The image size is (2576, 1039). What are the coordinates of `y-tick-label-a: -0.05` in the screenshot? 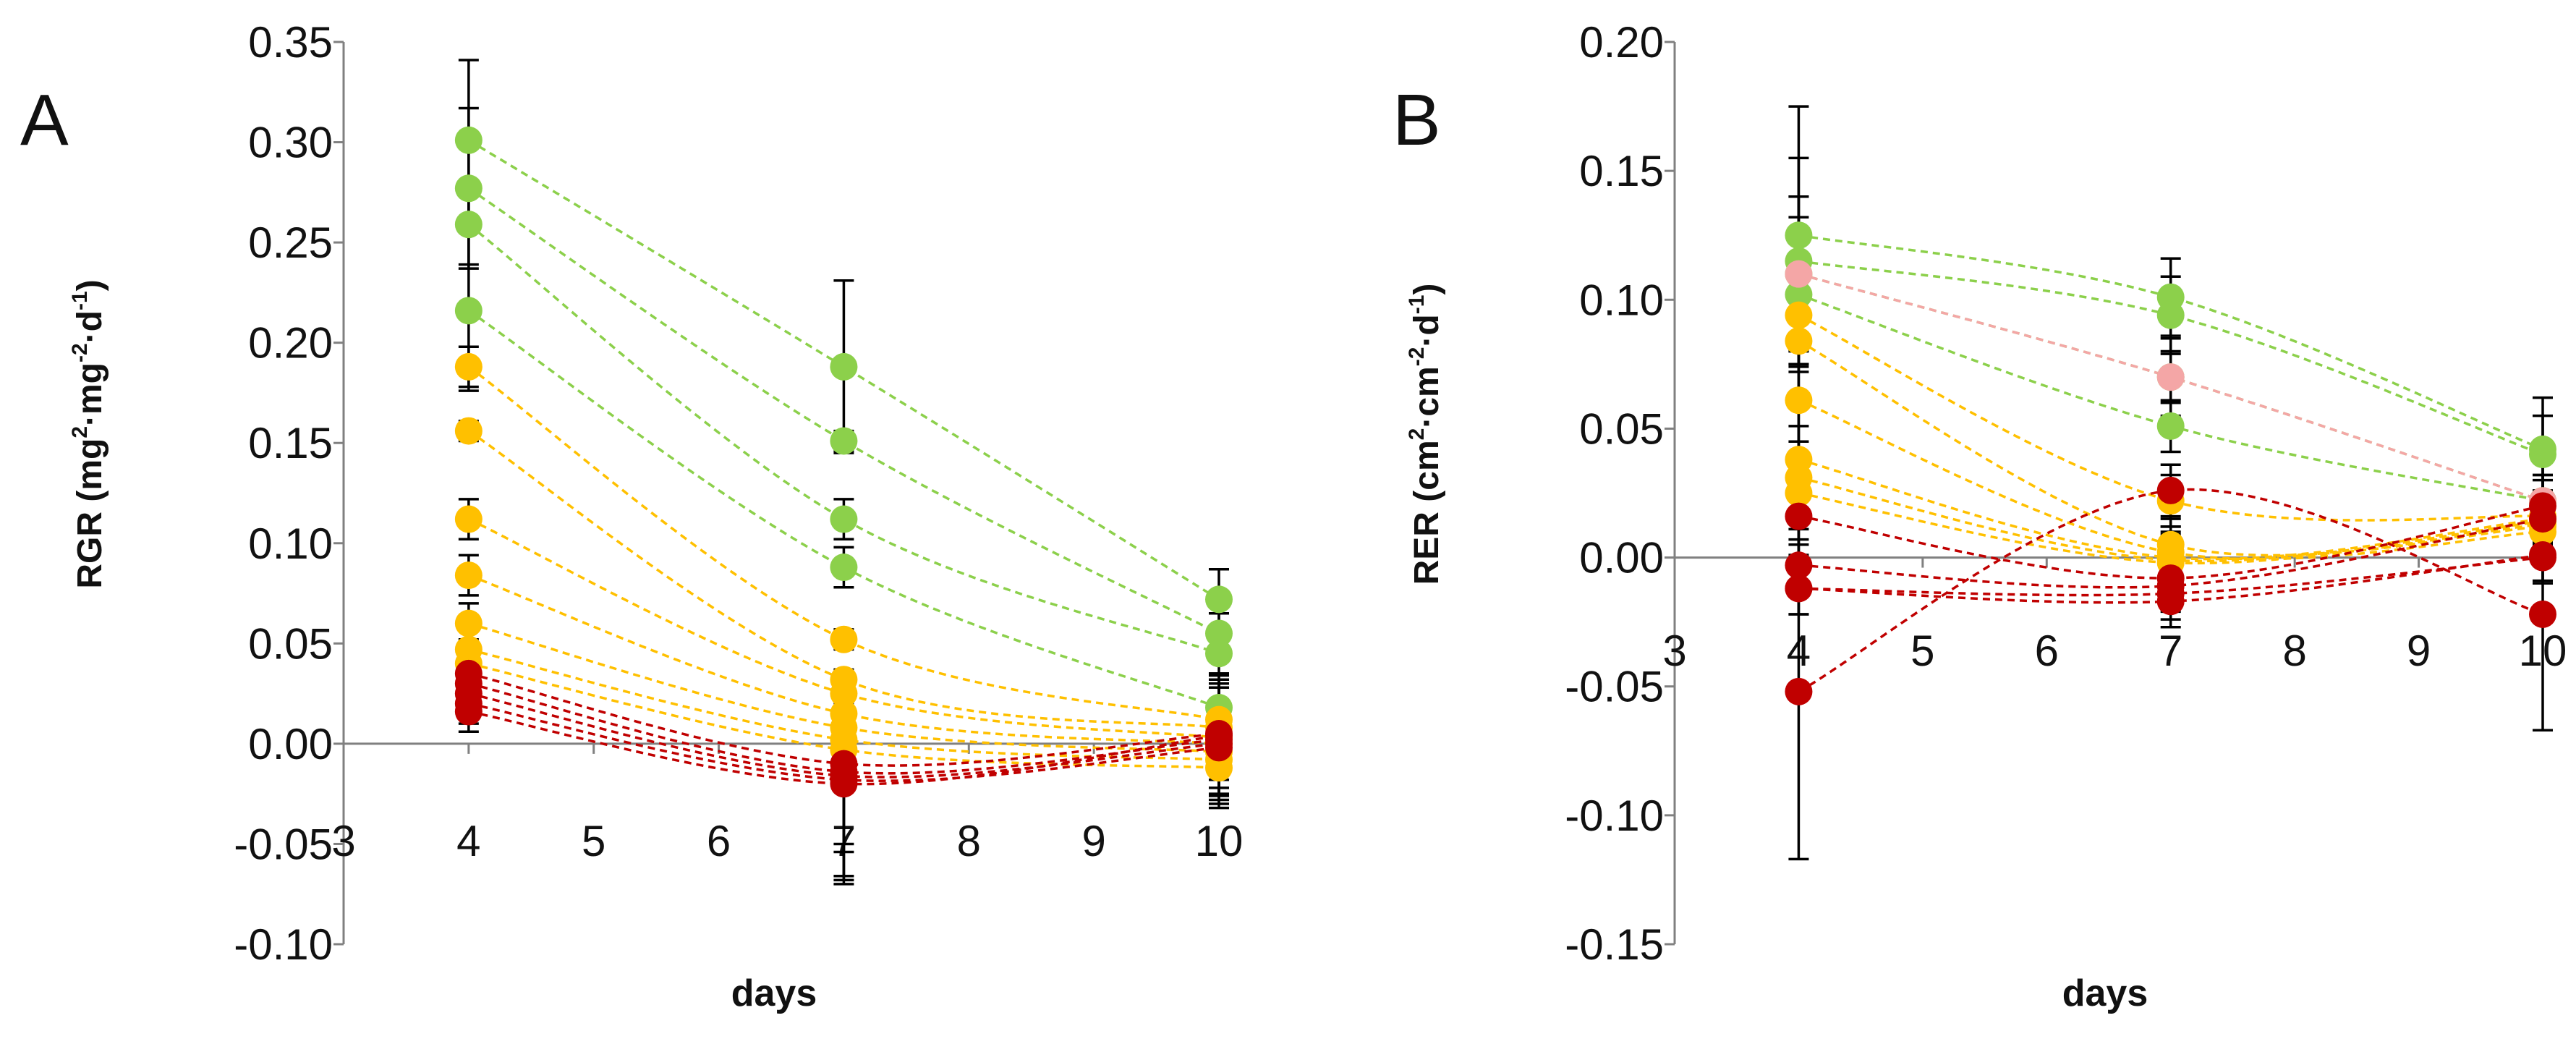 It's located at (283, 844).